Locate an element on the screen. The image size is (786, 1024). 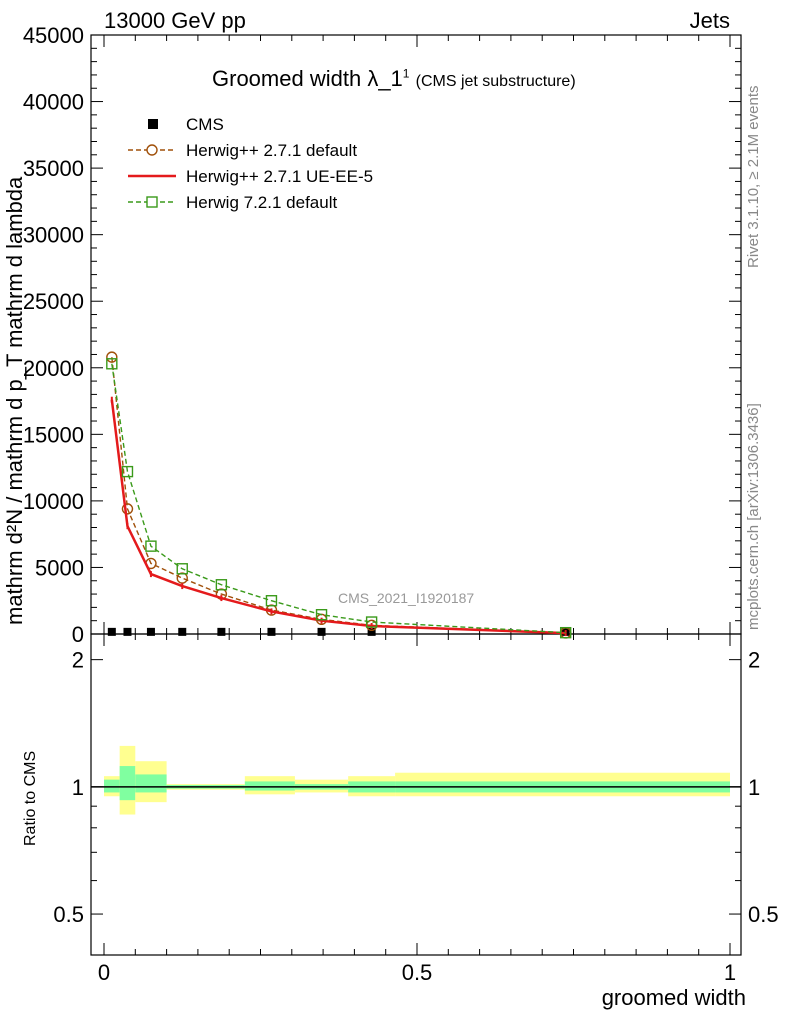
energy-label: 13000 GeV pp is located at coordinates (175, 20).